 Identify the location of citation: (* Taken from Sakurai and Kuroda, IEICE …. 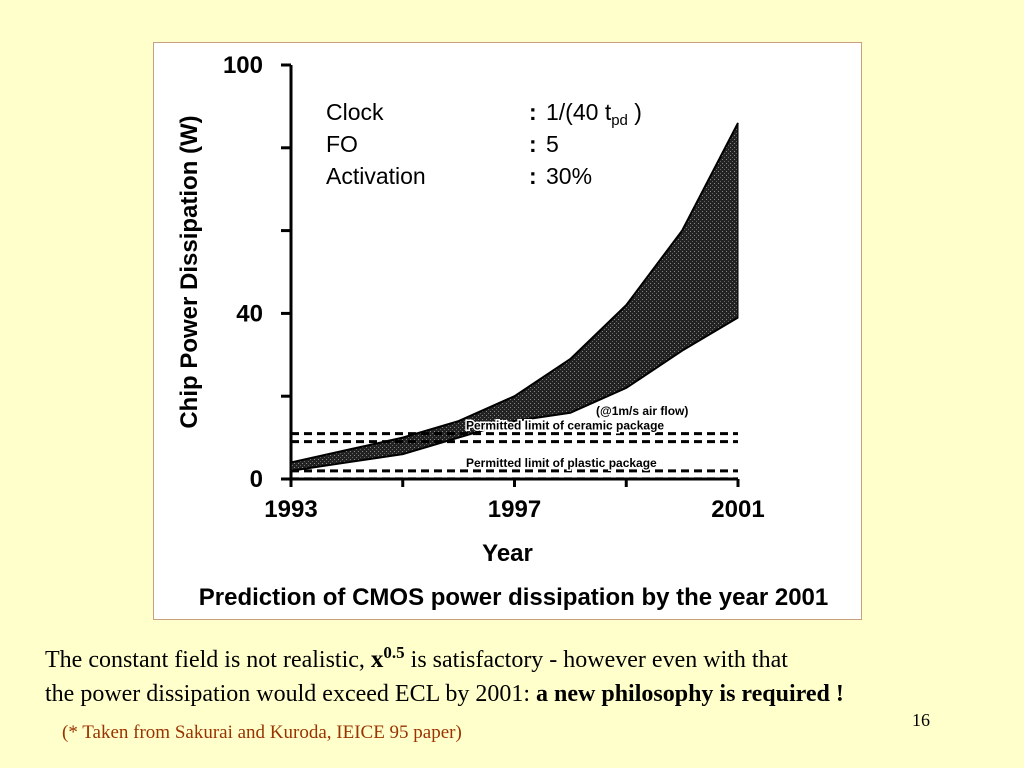
(262, 732).